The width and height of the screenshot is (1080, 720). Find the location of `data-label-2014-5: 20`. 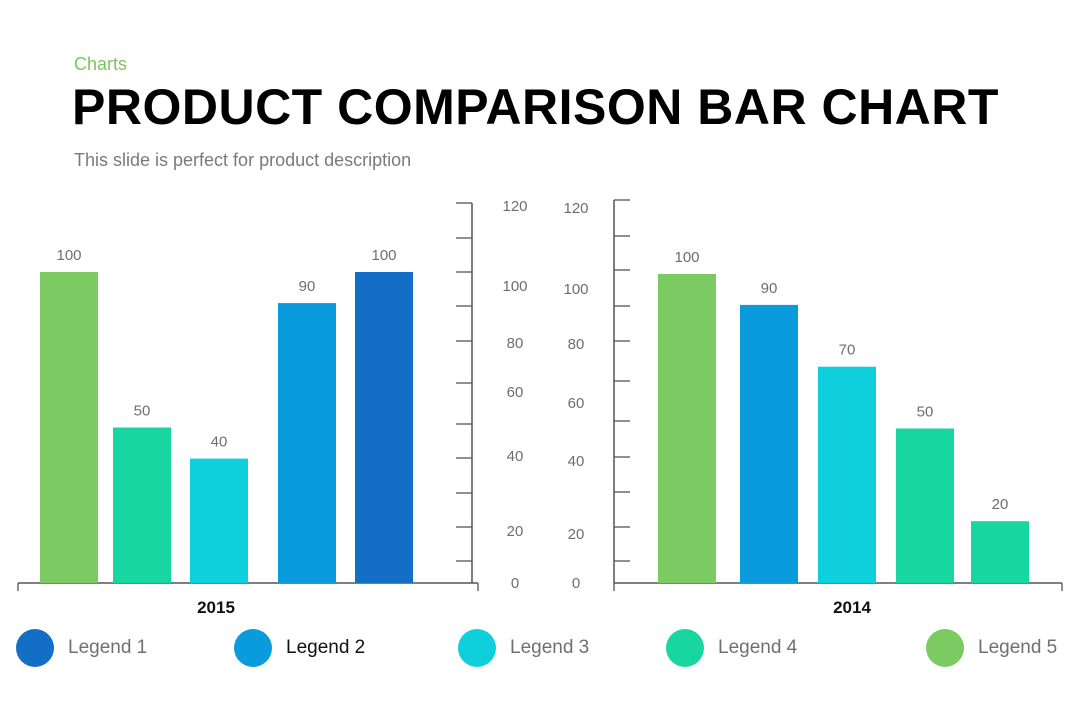

data-label-2014-5: 20 is located at coordinates (1000, 504).